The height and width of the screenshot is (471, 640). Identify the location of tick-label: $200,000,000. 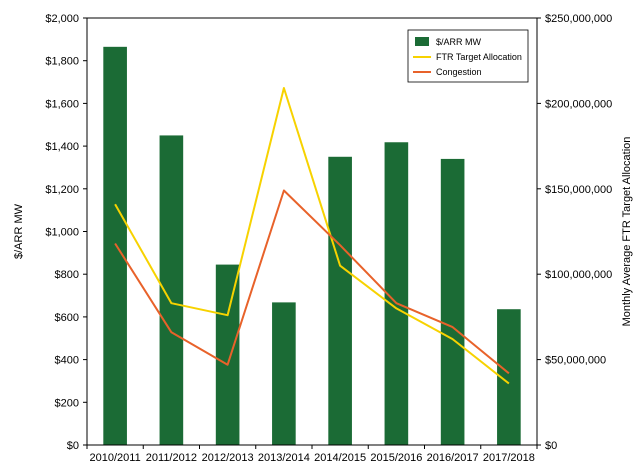
(578, 104).